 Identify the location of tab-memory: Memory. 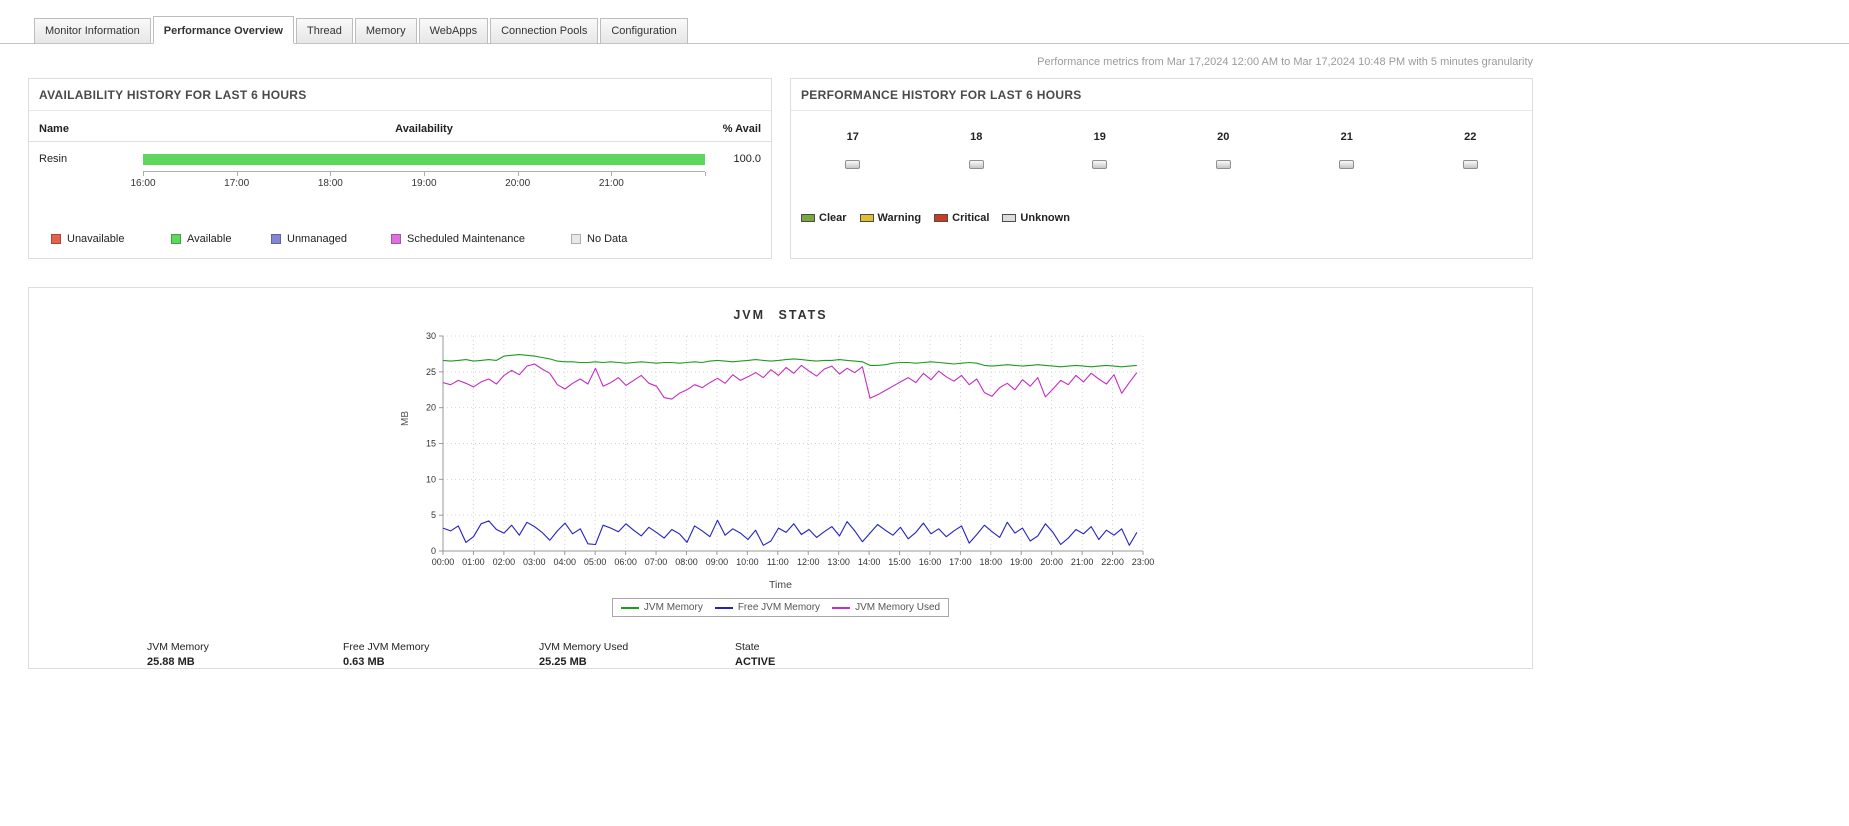
(385, 31).